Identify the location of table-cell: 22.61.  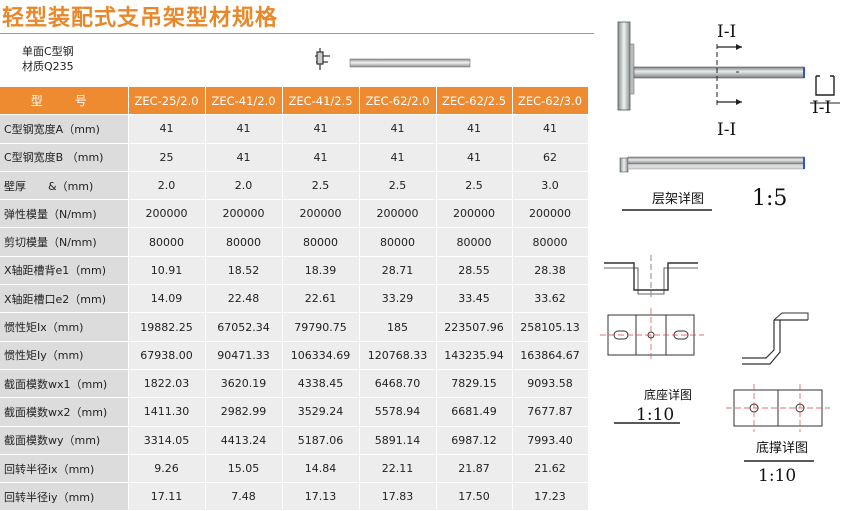
(321, 299).